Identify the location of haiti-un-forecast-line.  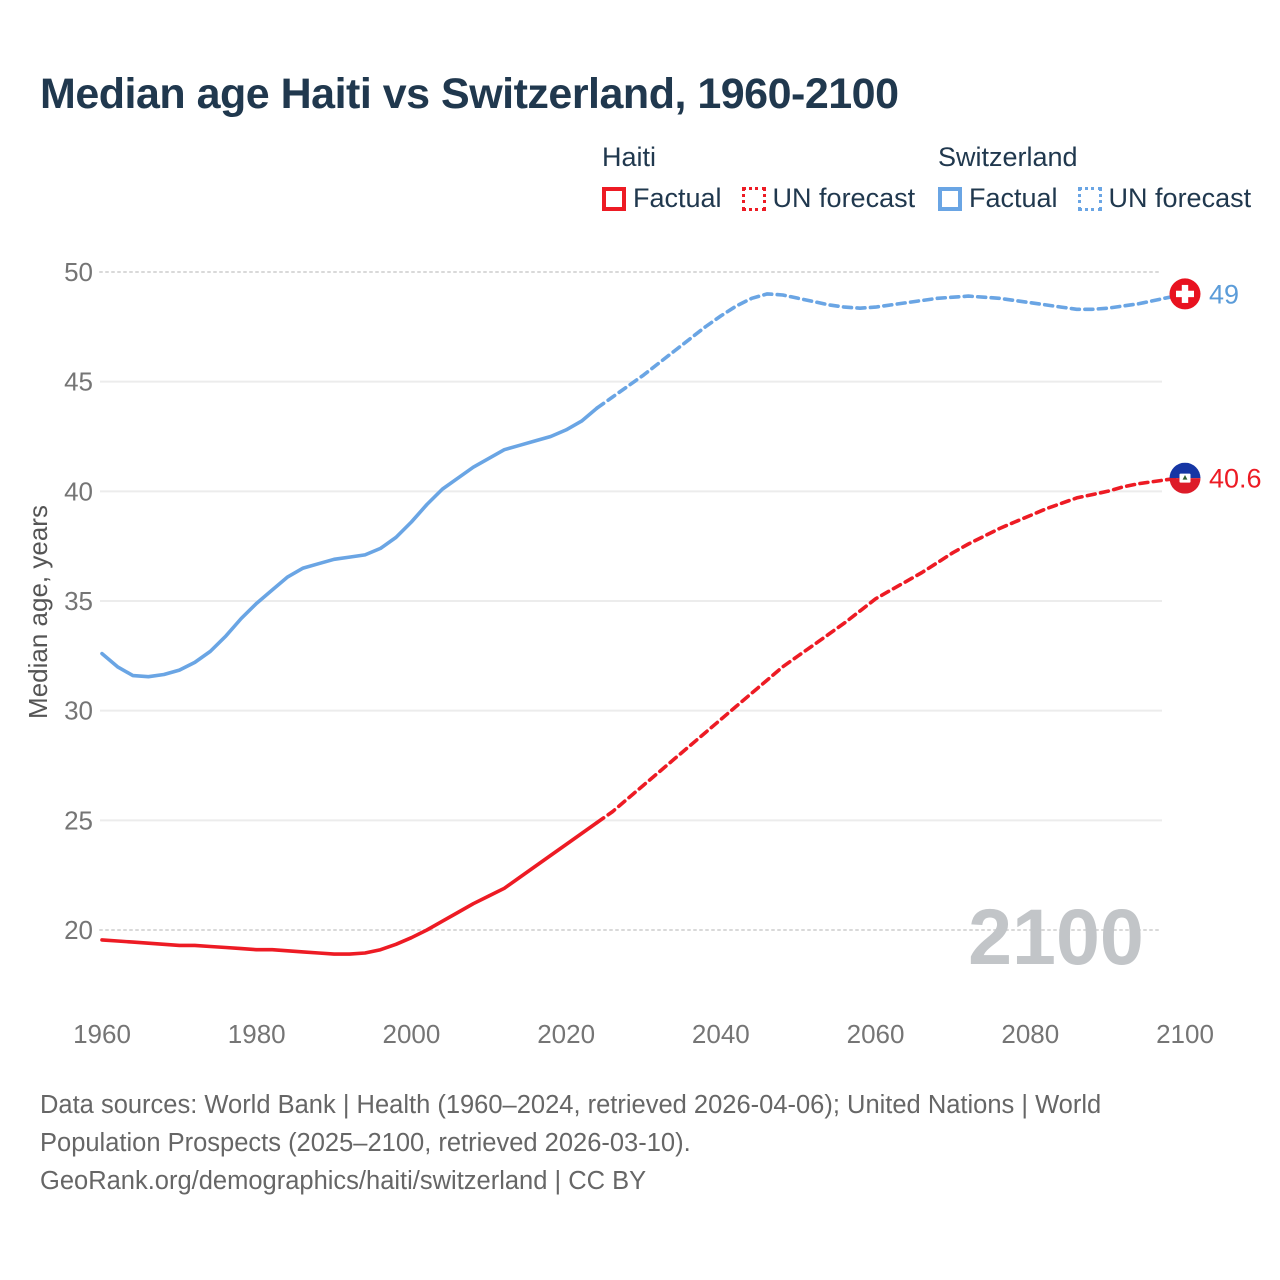
(891, 650).